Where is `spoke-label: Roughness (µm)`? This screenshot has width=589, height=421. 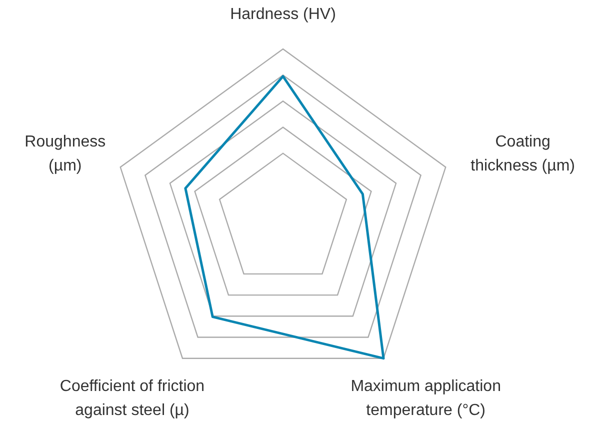
spoke-label: Roughness (µm) is located at coordinates (65, 154).